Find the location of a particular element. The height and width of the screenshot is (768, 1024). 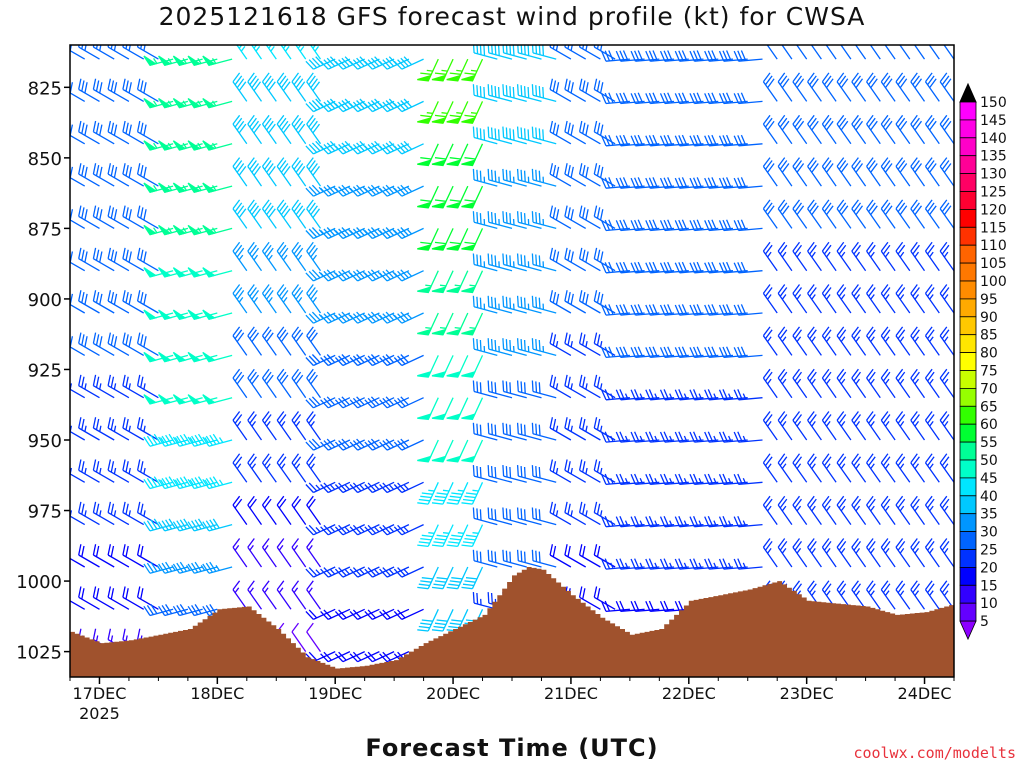

credit-text: coolwx.com/modelts is located at coordinates (934, 753).